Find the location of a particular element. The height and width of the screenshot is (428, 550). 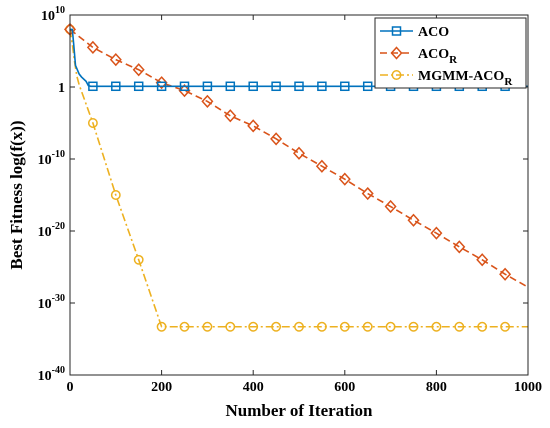

y-tick-label: 1010 is located at coordinates (53, 14).